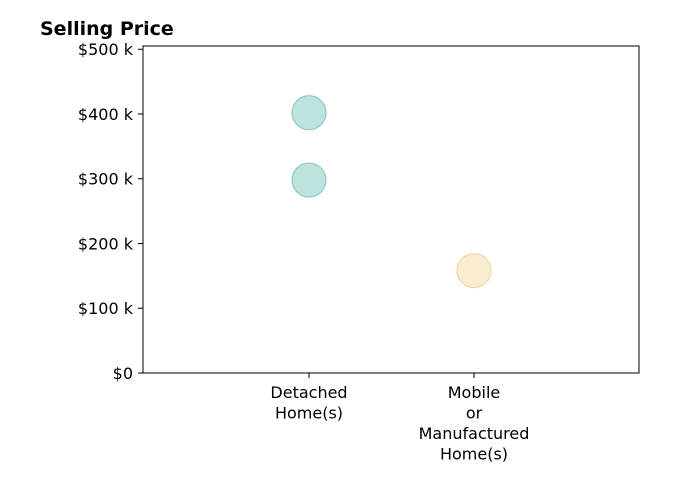 The width and height of the screenshot is (679, 503). Describe the element at coordinates (106, 308) in the screenshot. I see `y-tick-label-1: $100 k` at that location.